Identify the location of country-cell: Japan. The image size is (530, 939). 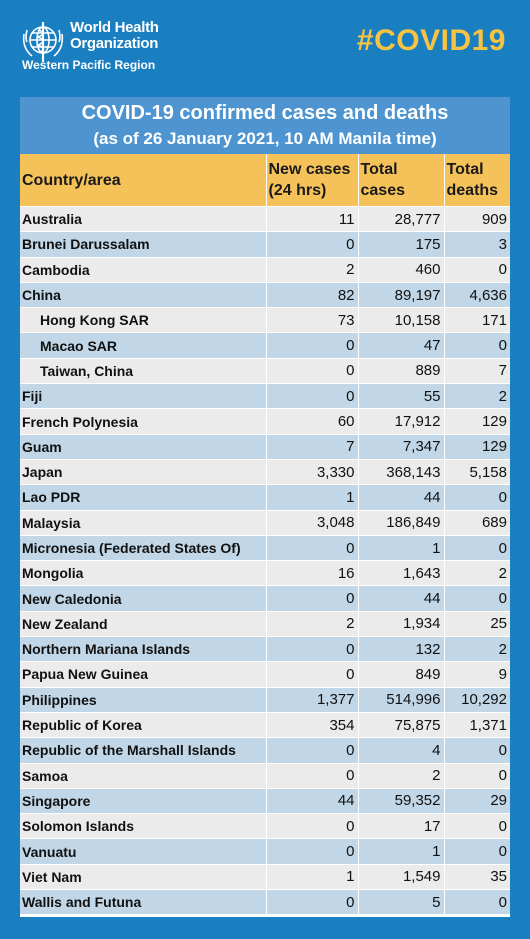
(143, 471).